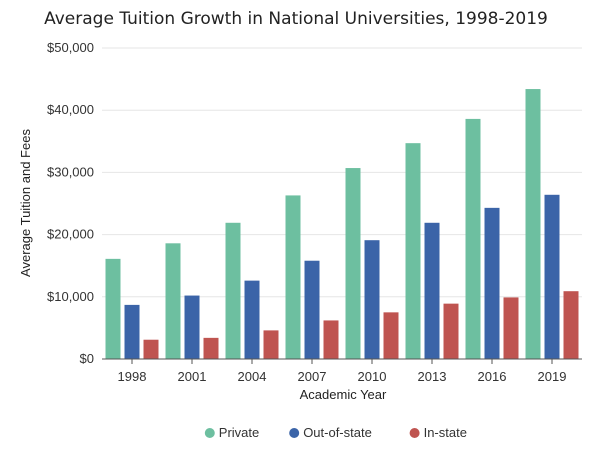 The height and width of the screenshot is (451, 592). Describe the element at coordinates (233, 290) in the screenshot. I see `bar-private-2004` at that location.